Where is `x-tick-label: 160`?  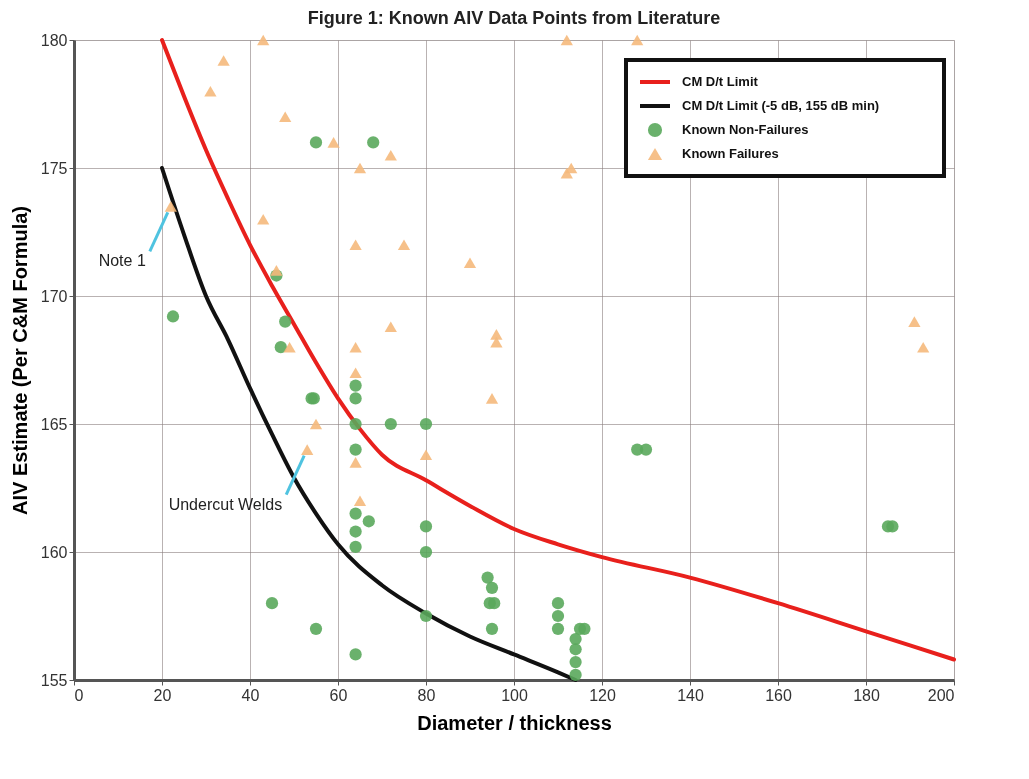
x-tick-label: 160 is located at coordinates (778, 695).